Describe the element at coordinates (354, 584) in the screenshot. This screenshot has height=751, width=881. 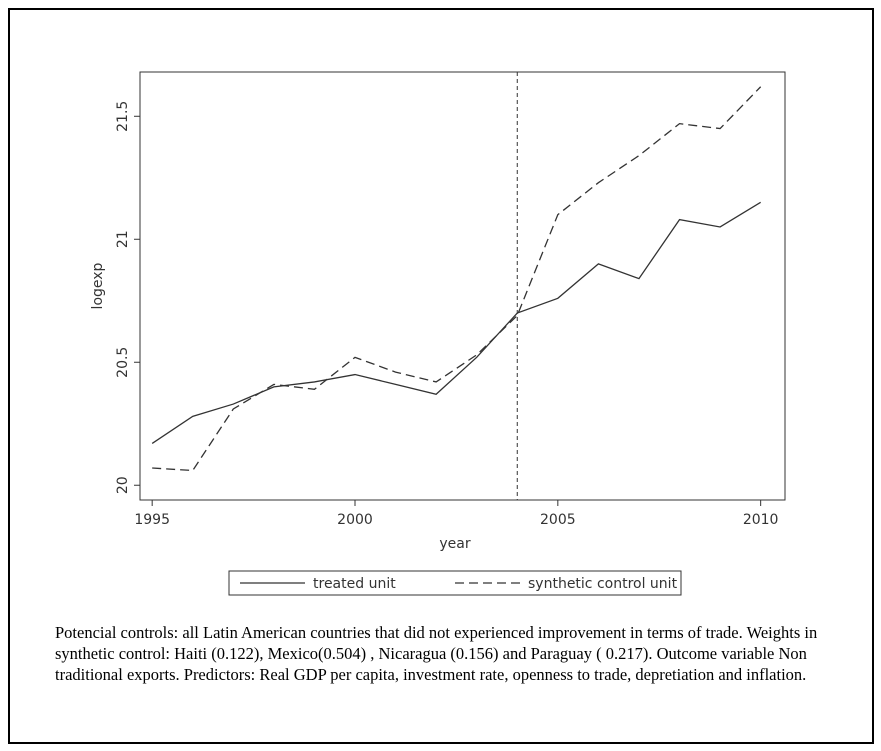
I see `legend-label: treated unit` at that location.